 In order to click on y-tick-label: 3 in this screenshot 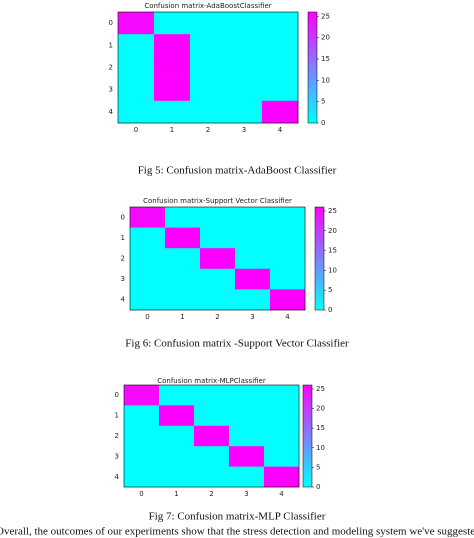, I will do `click(111, 90)`.